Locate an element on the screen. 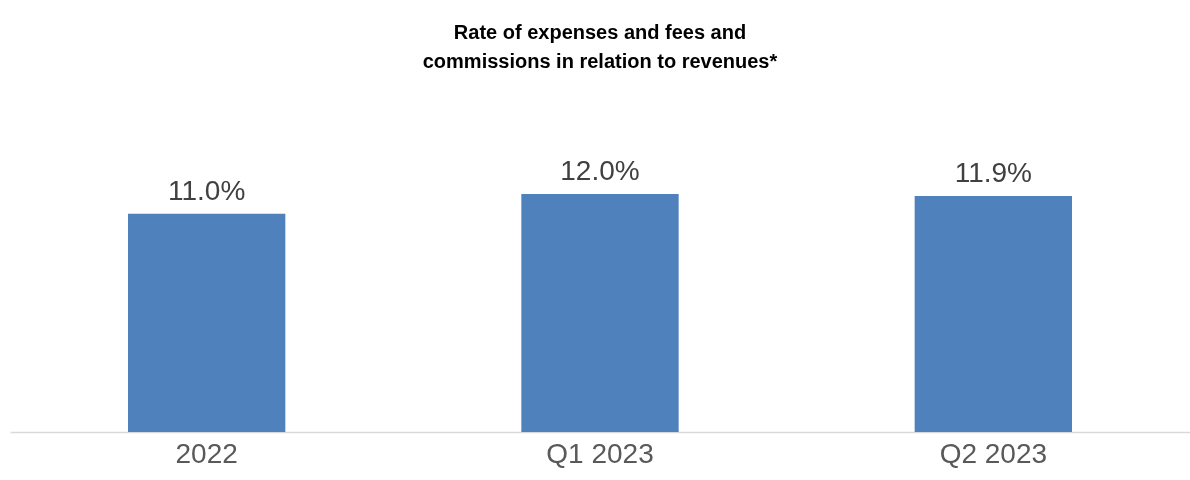  data-label: 11.0% is located at coordinates (207, 190).